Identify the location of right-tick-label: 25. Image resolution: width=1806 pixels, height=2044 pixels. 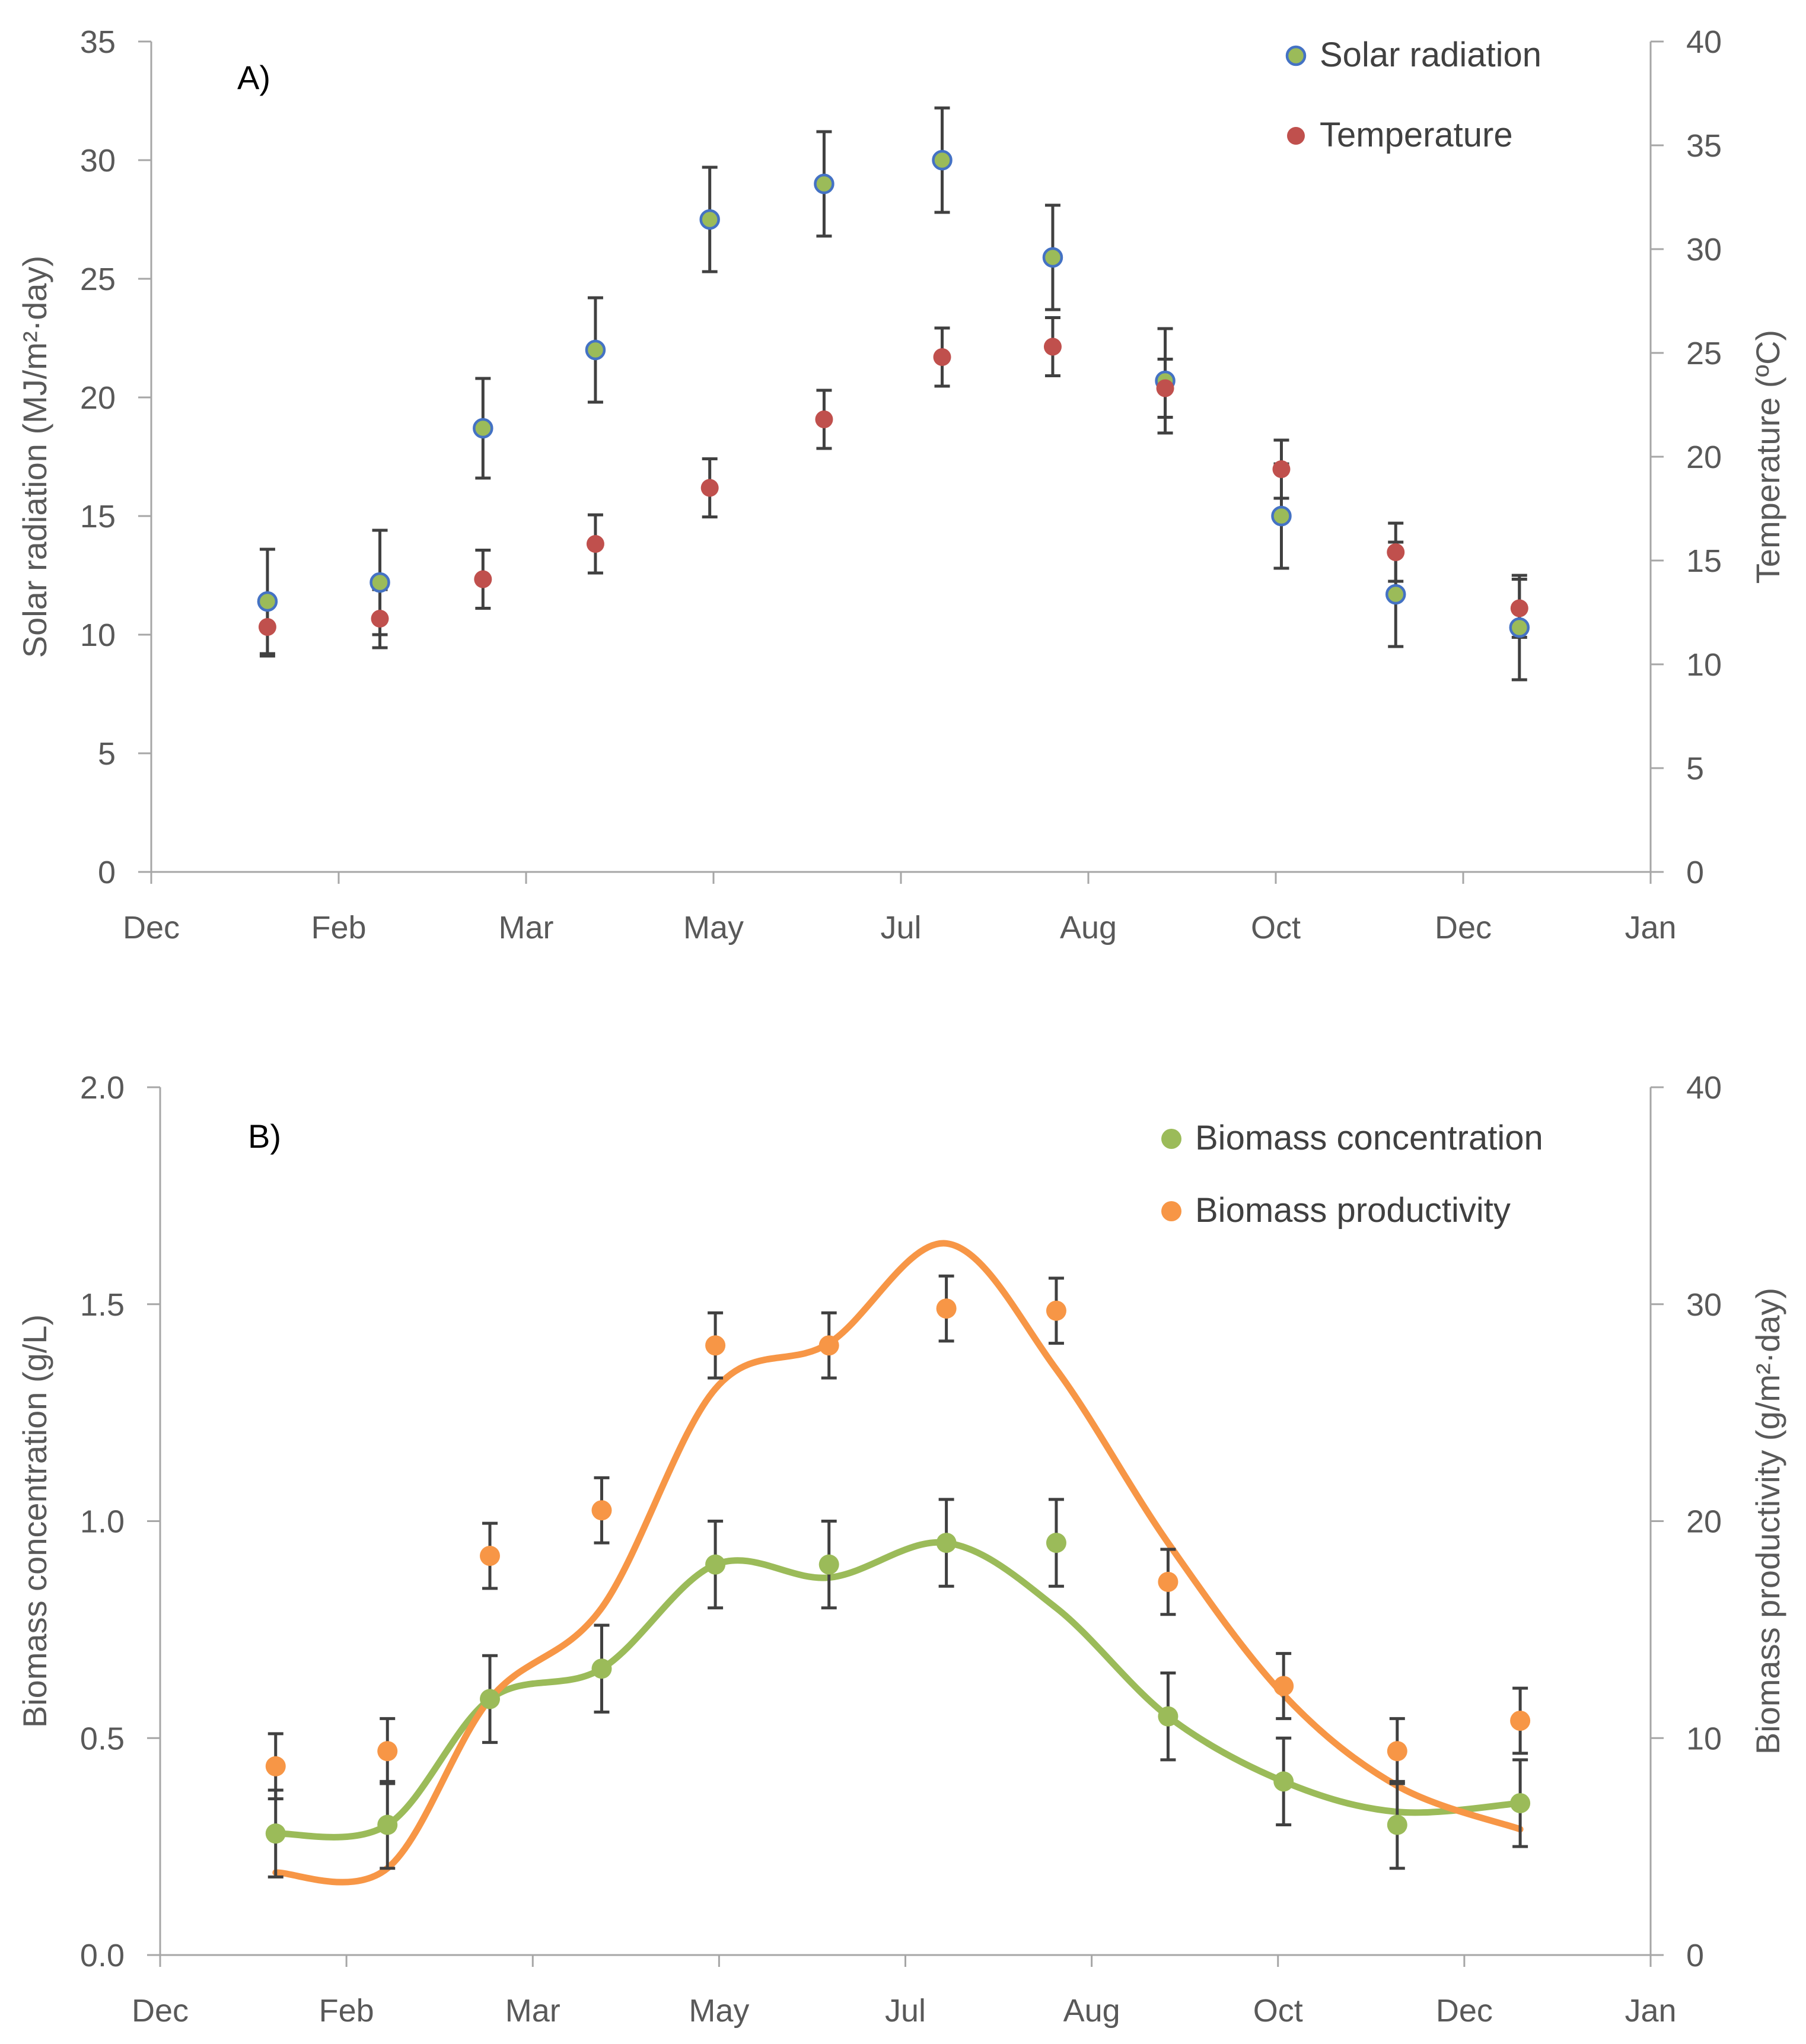
(1704, 353).